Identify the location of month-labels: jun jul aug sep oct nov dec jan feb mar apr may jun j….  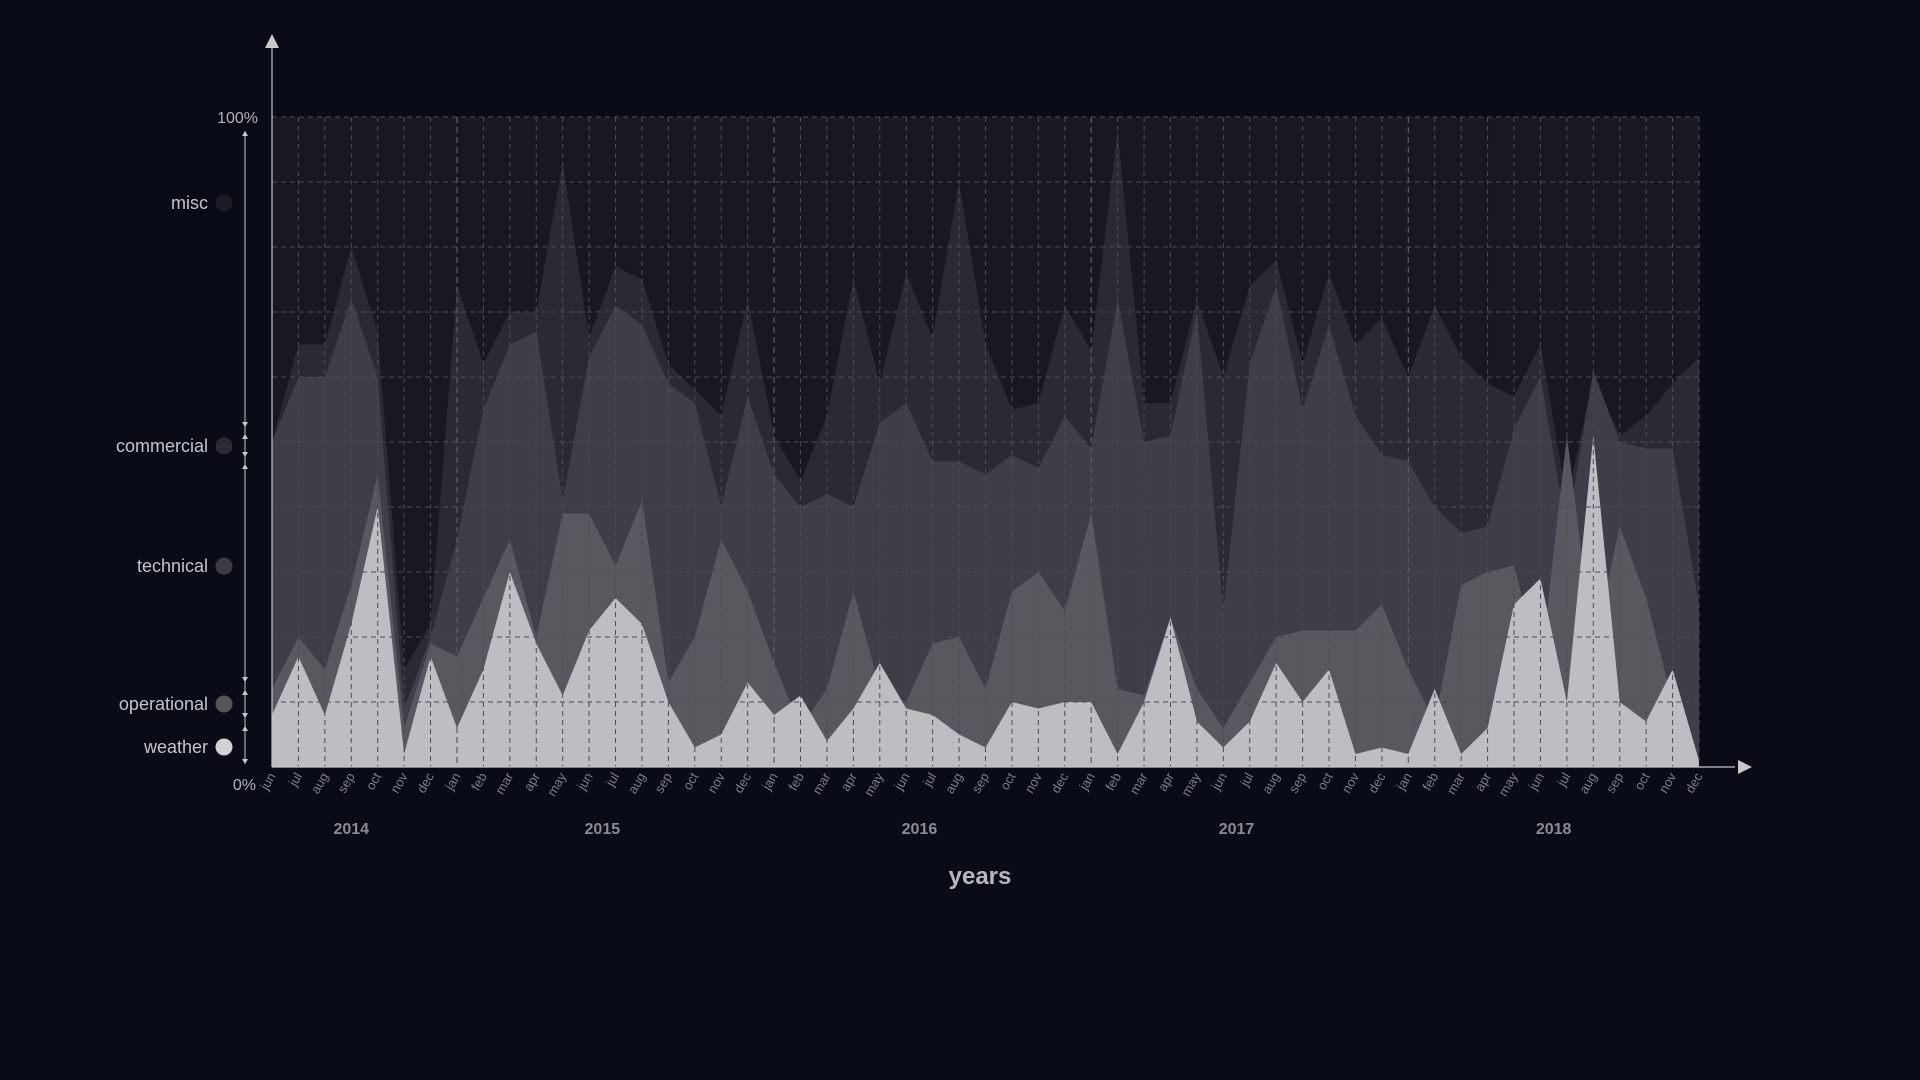
(980, 783).